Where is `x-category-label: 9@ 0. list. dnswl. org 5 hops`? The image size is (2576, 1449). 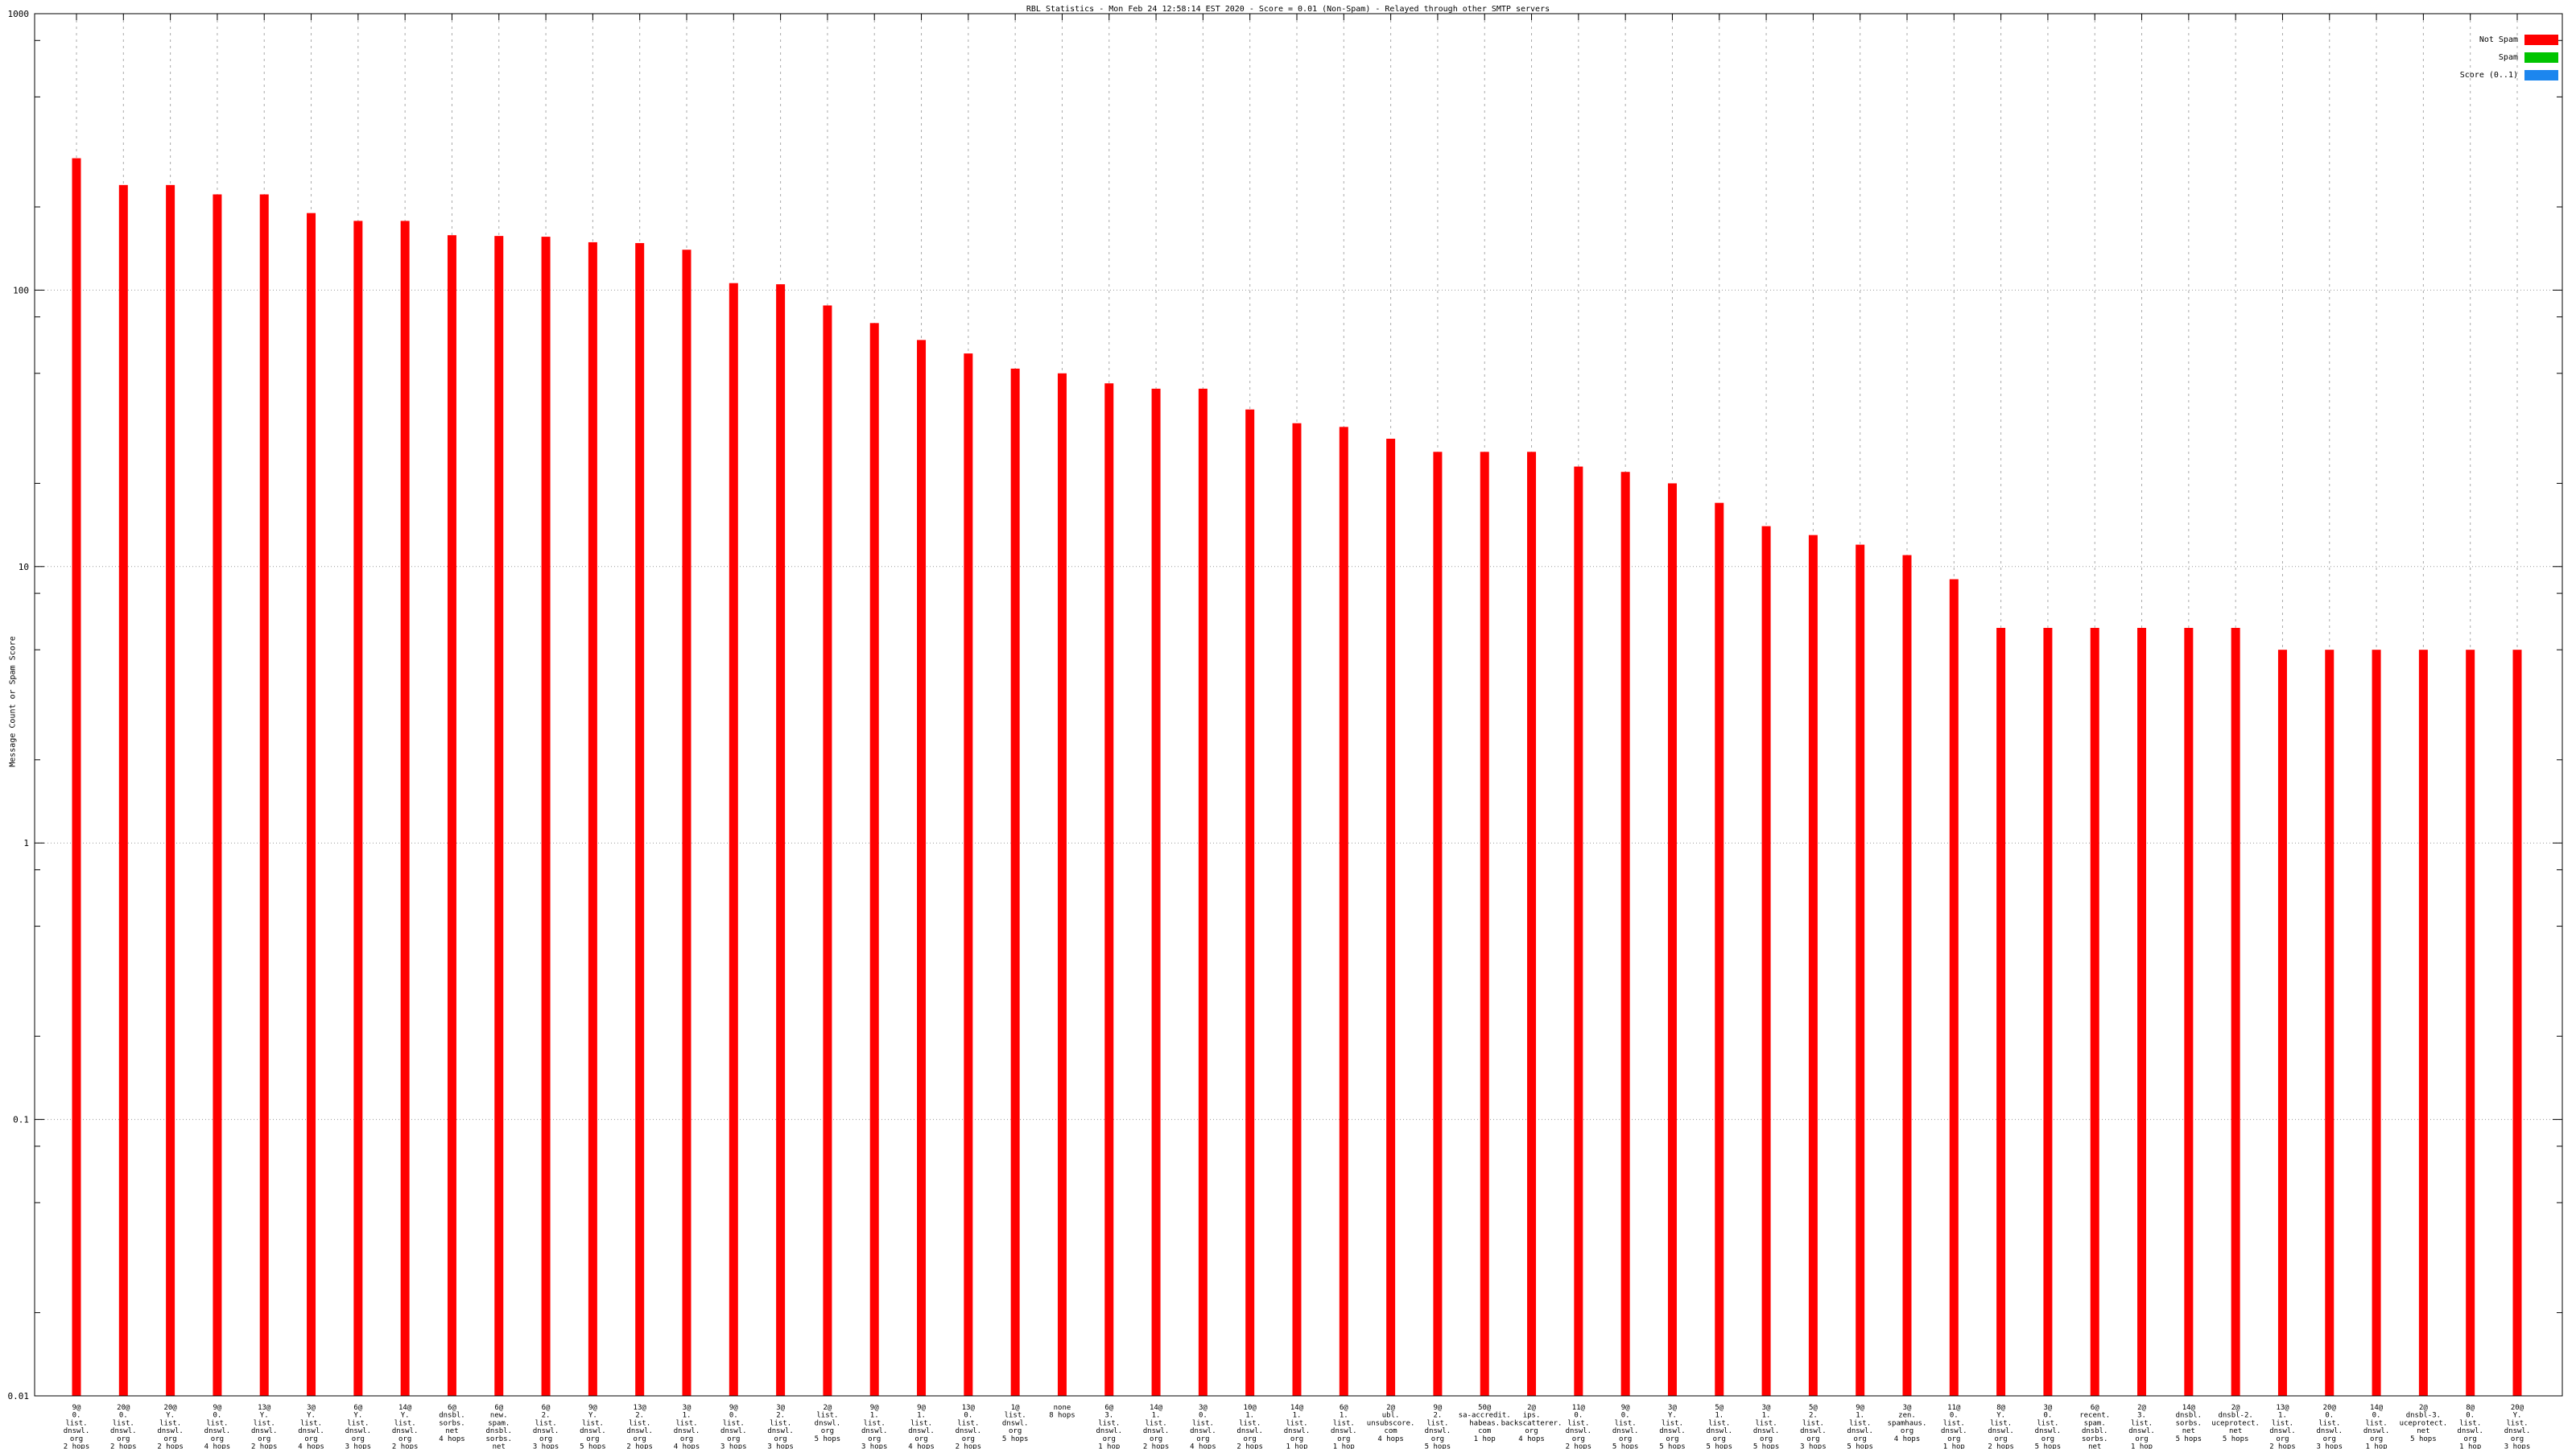
x-category-label: 9@ 0. list. dnswl. org 5 hops is located at coordinates (1625, 1426).